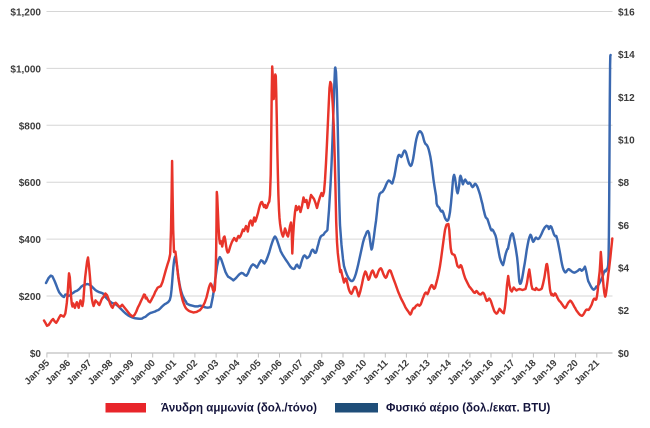 The width and height of the screenshot is (650, 428). Describe the element at coordinates (25, 69) in the screenshot. I see `svg-text: $1,000` at that location.